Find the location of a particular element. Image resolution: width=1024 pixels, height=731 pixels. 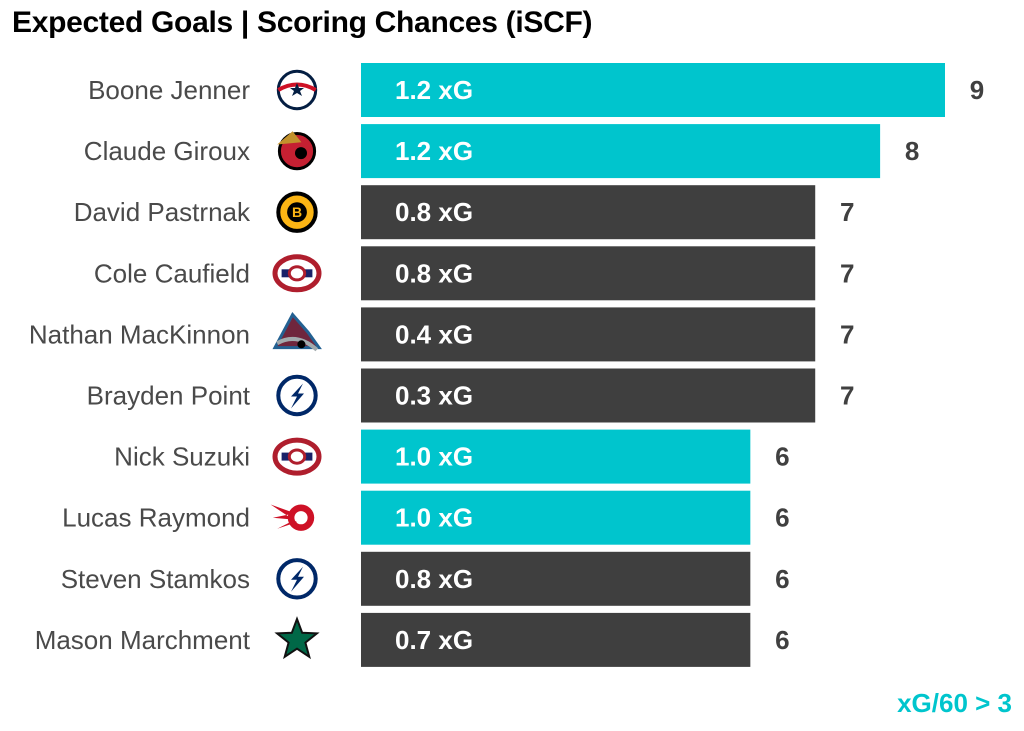

player-row: Lucas Raymond 1.0 xG 6 is located at coordinates (426, 517).